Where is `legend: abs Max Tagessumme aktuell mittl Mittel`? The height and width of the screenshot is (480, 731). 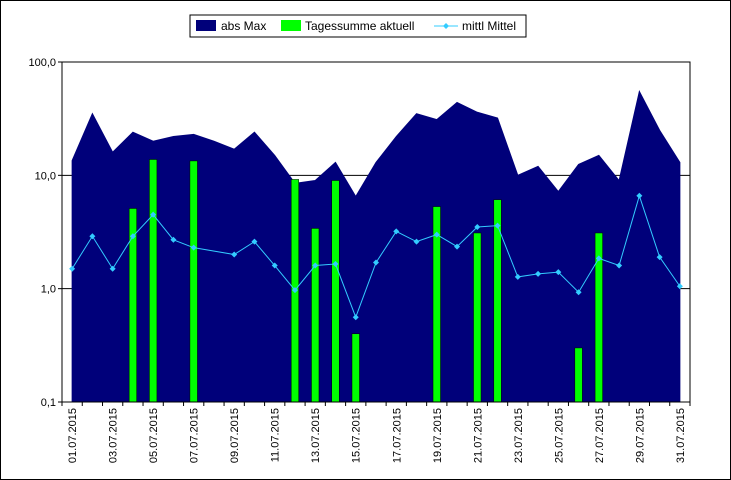 legend: abs Max Tagessumme aktuell mittl Mittel is located at coordinates (358, 26).